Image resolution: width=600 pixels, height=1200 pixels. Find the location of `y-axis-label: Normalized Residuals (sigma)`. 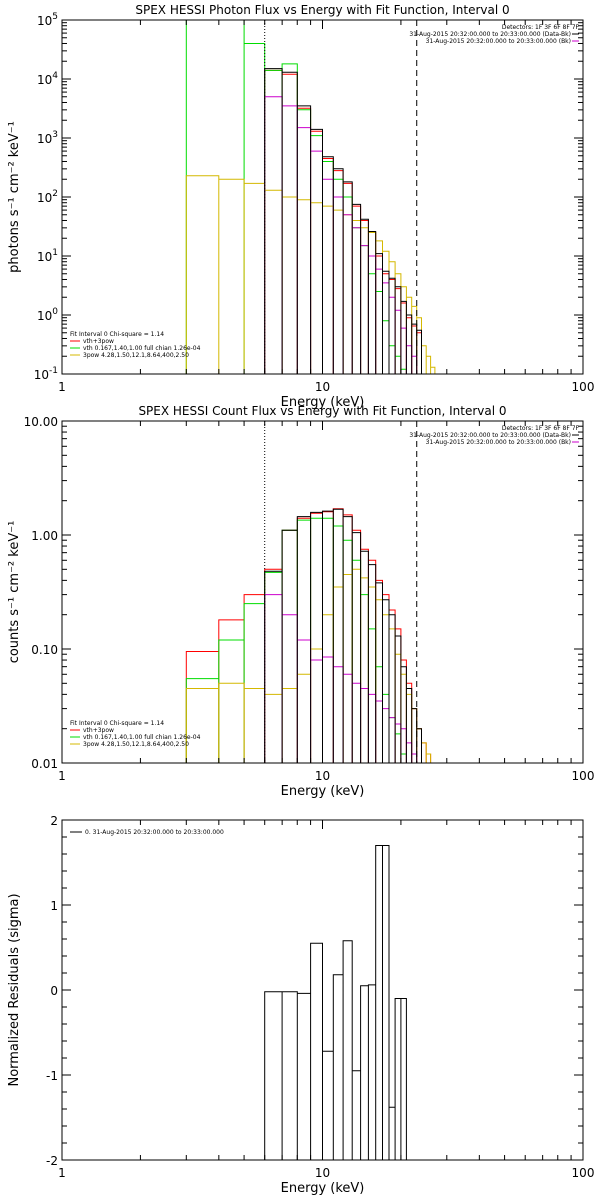

y-axis-label: Normalized Residuals (sigma) is located at coordinates (14, 989).